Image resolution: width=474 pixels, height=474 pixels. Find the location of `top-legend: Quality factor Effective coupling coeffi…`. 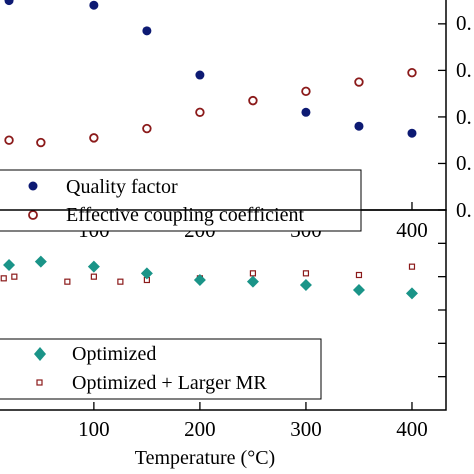

top-legend: Quality factor Effective coupling coeffi… is located at coordinates (181, 200).